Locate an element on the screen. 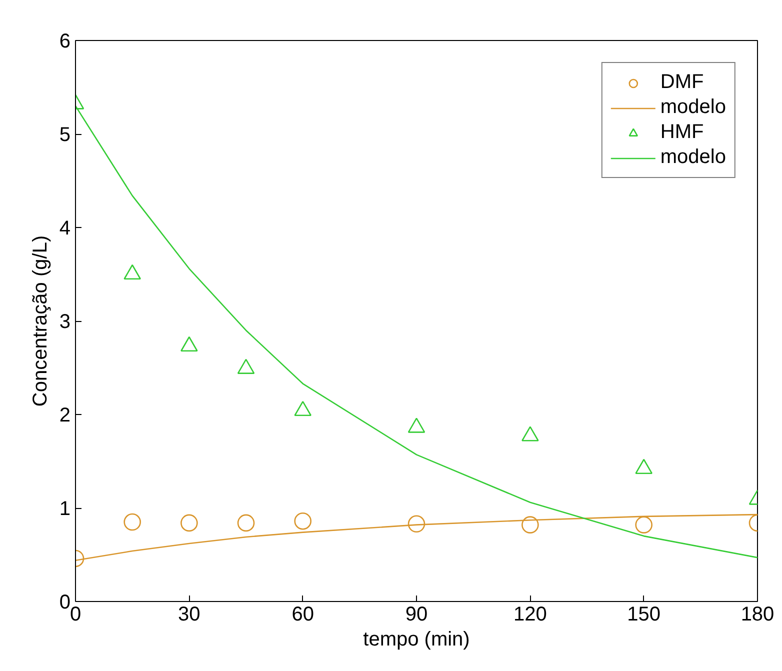 The width and height of the screenshot is (782, 671). x-tick-label: 180 is located at coordinates (757, 615).